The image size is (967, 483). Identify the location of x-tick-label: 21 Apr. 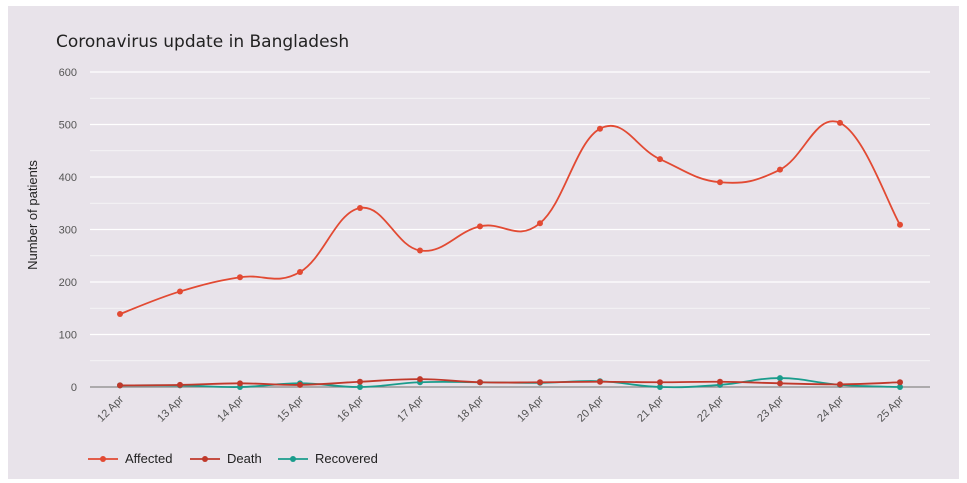
(650, 408).